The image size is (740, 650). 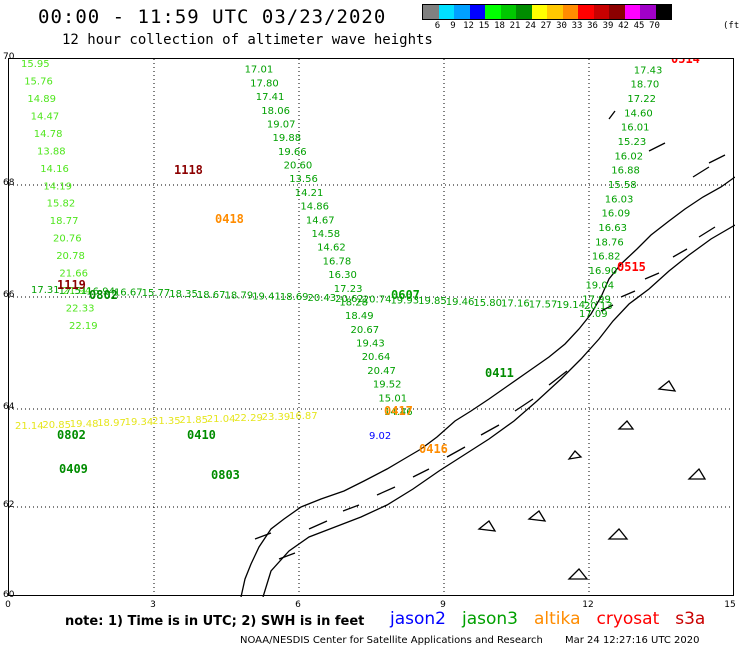 What do you see at coordinates (731, 26) in the screenshot?
I see `legend-unit: (ft)` at bounding box center [731, 26].